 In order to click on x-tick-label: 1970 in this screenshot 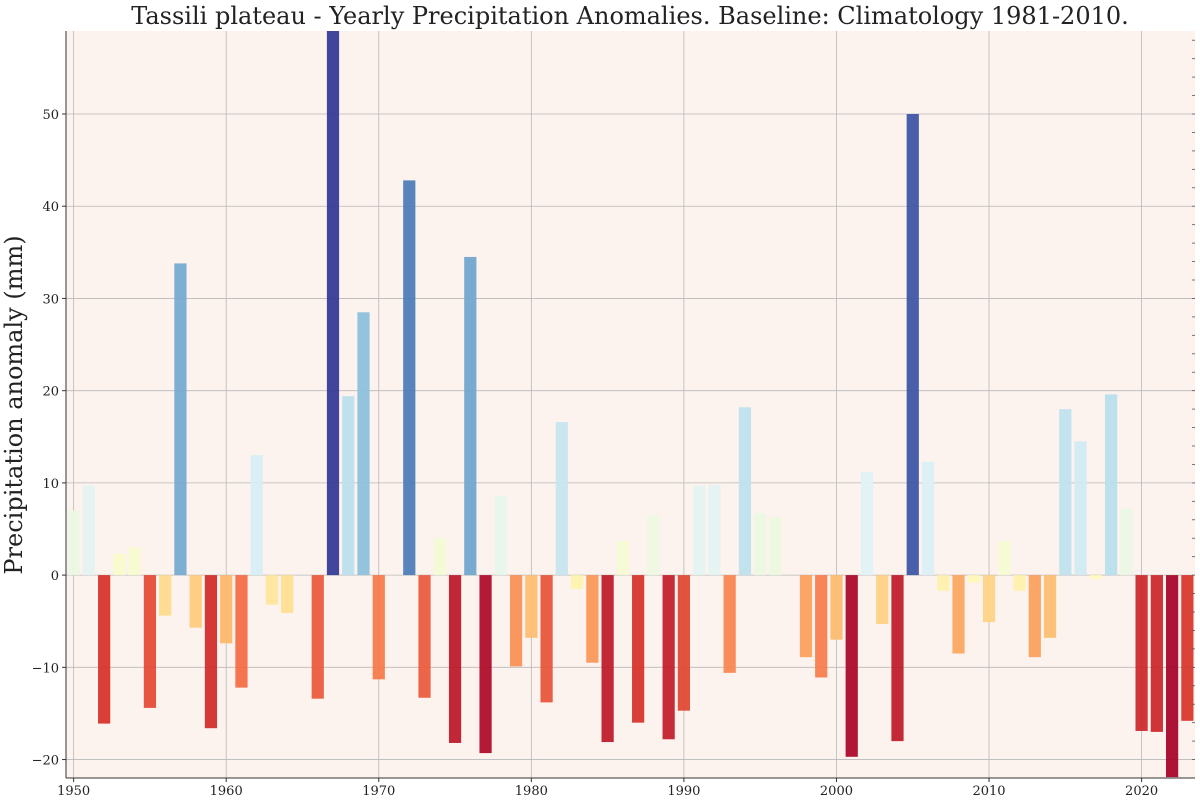, I will do `click(378, 791)`.